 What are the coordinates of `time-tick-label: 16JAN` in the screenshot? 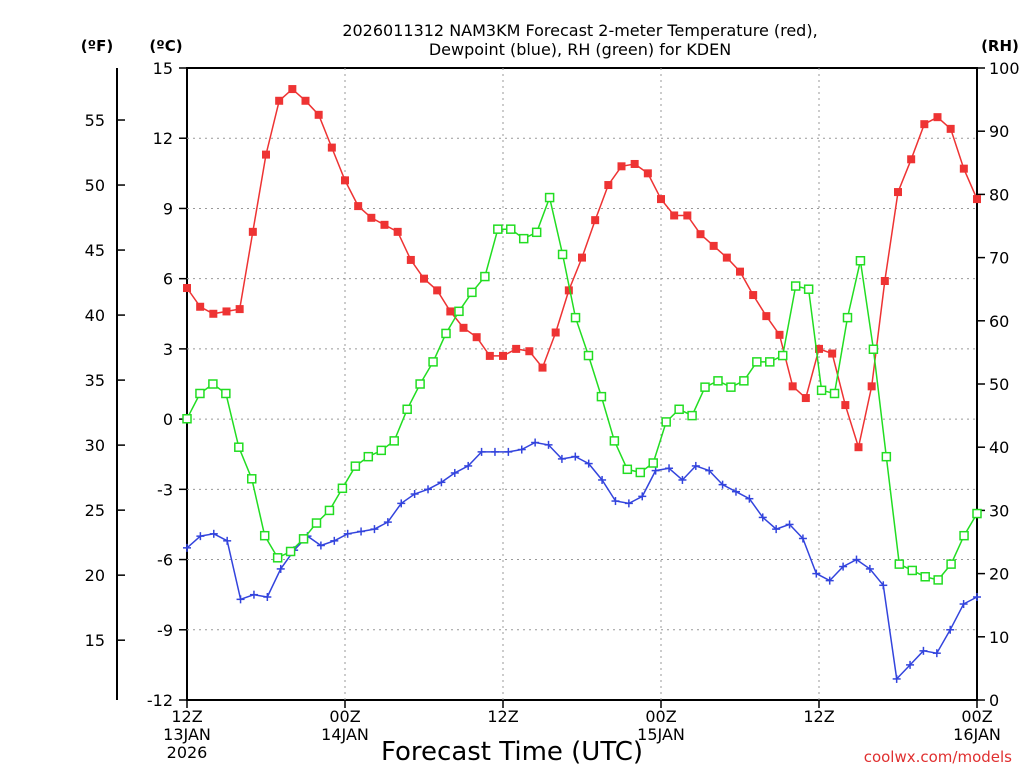 It's located at (977, 734).